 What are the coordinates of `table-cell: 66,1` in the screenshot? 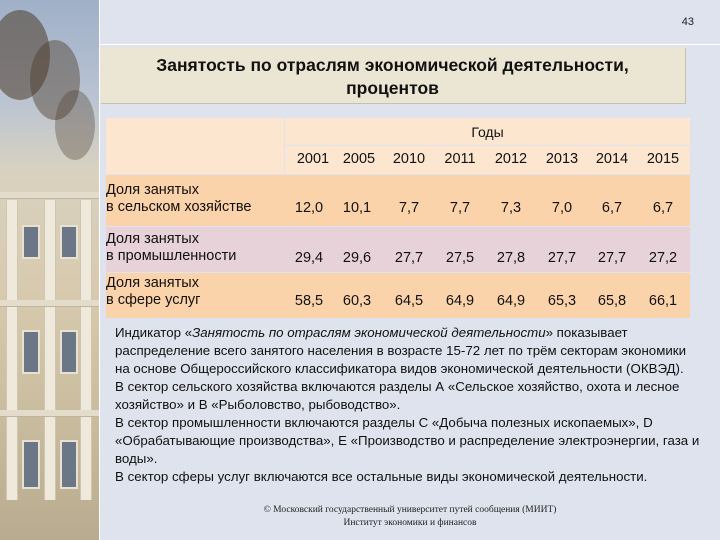 It's located at (663, 301).